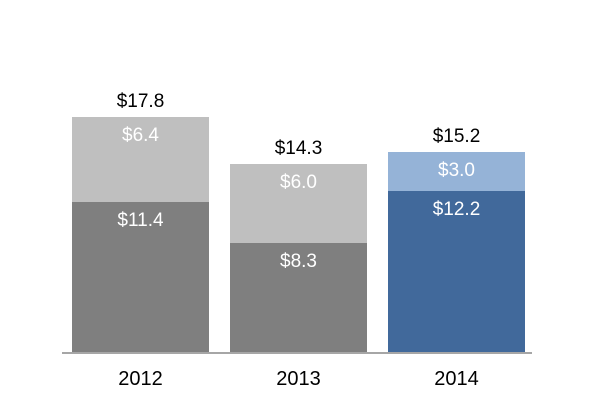 This screenshot has height=400, width=600. Describe the element at coordinates (140, 102) in the screenshot. I see `total-value-label: $17.8` at that location.